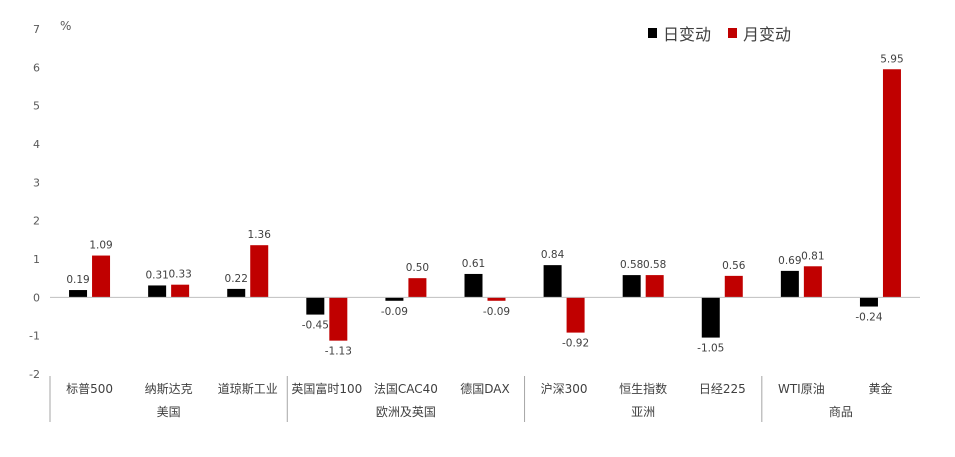 The image size is (955, 457). I want to click on y-axis: -2 -1 0 1 2 3 4 5 6 7, so click(34, 202).